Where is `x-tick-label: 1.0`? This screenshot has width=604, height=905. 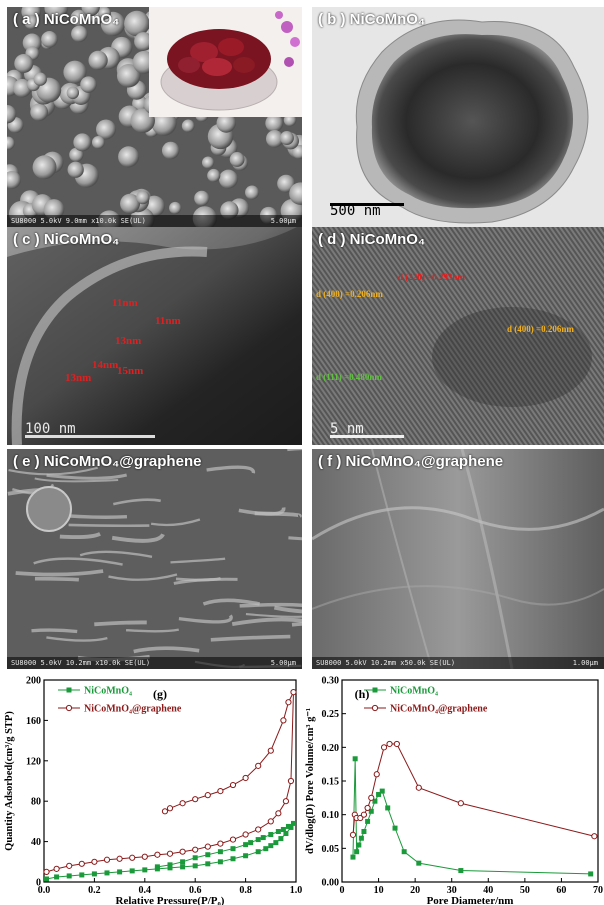 x-tick-label: 1.0 is located at coordinates (296, 890).